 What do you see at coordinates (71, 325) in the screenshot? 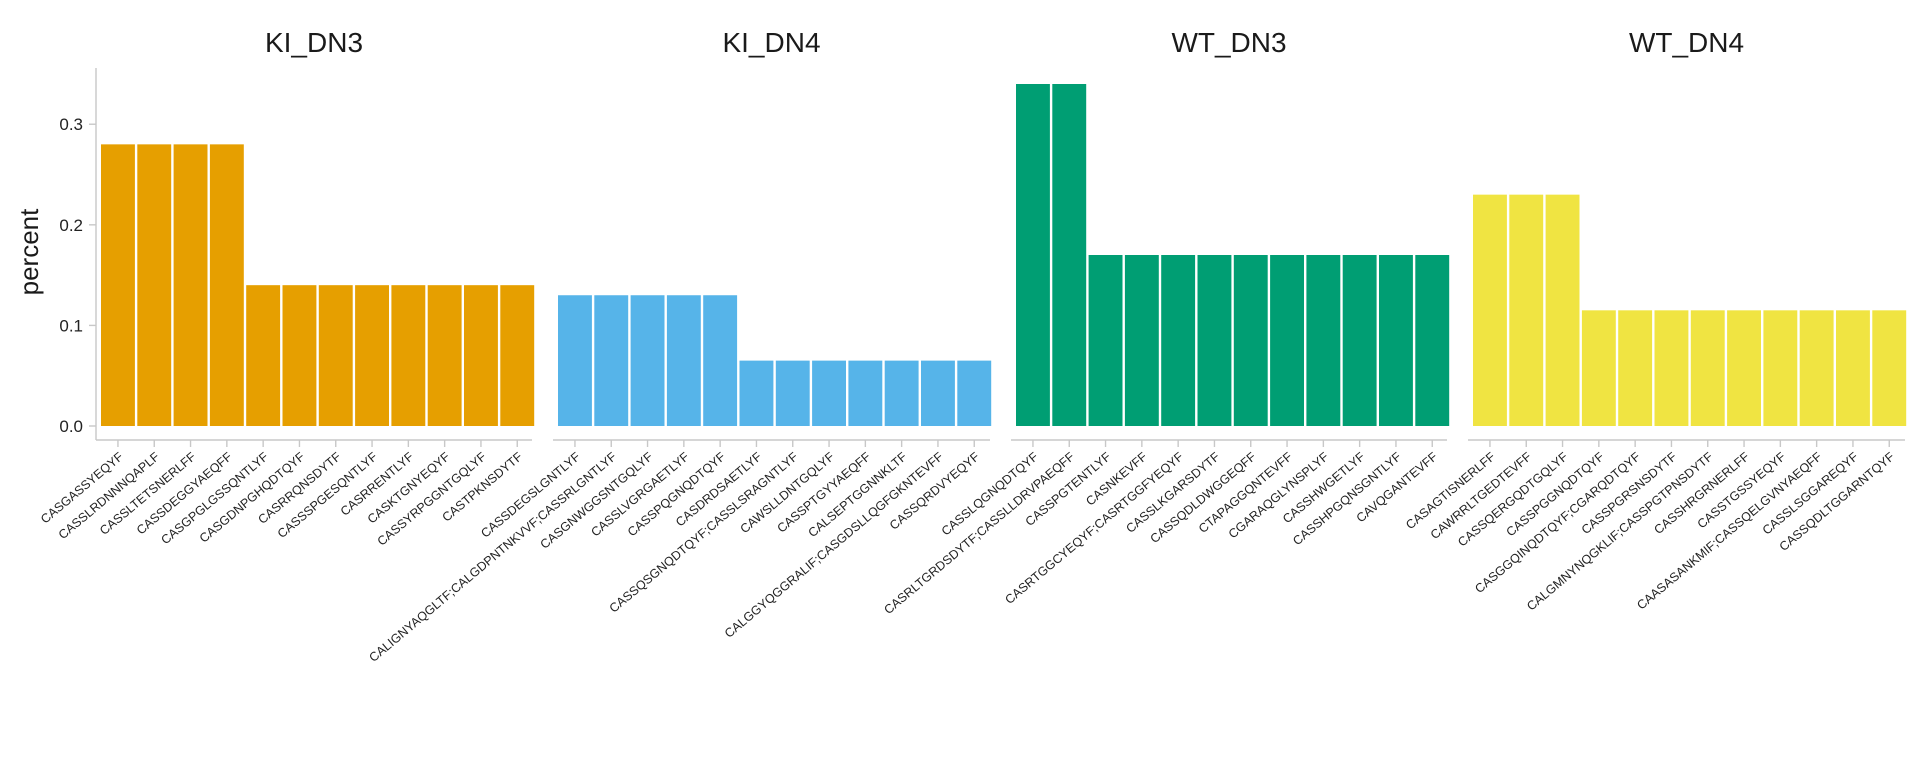
I see `y-tick-label: 0.1` at bounding box center [71, 325].